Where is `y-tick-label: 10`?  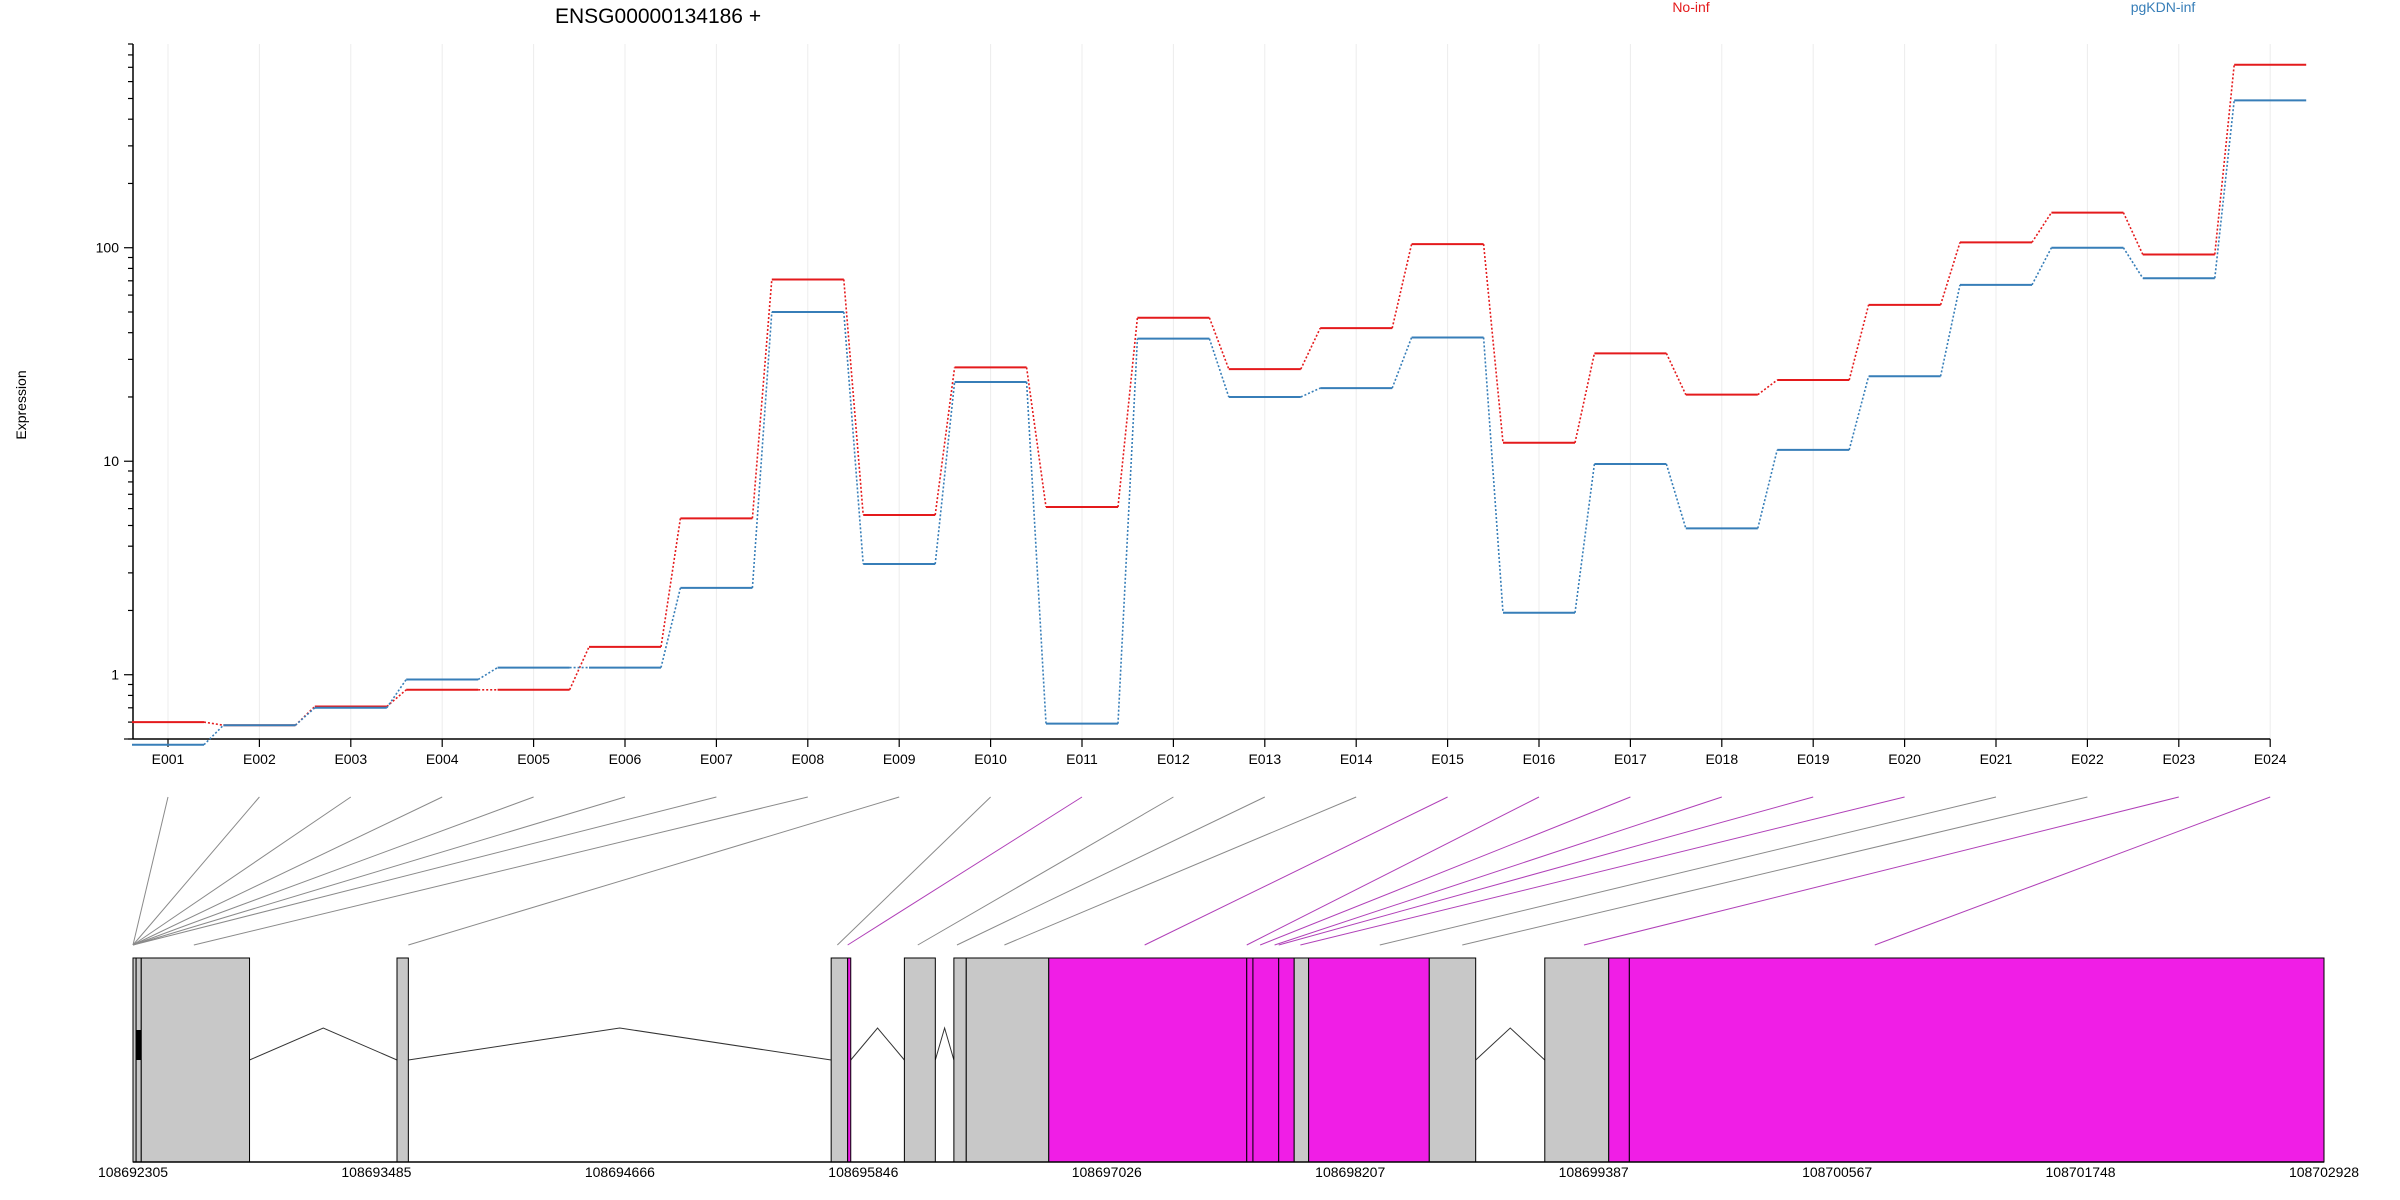 y-tick-label: 10 is located at coordinates (111, 461).